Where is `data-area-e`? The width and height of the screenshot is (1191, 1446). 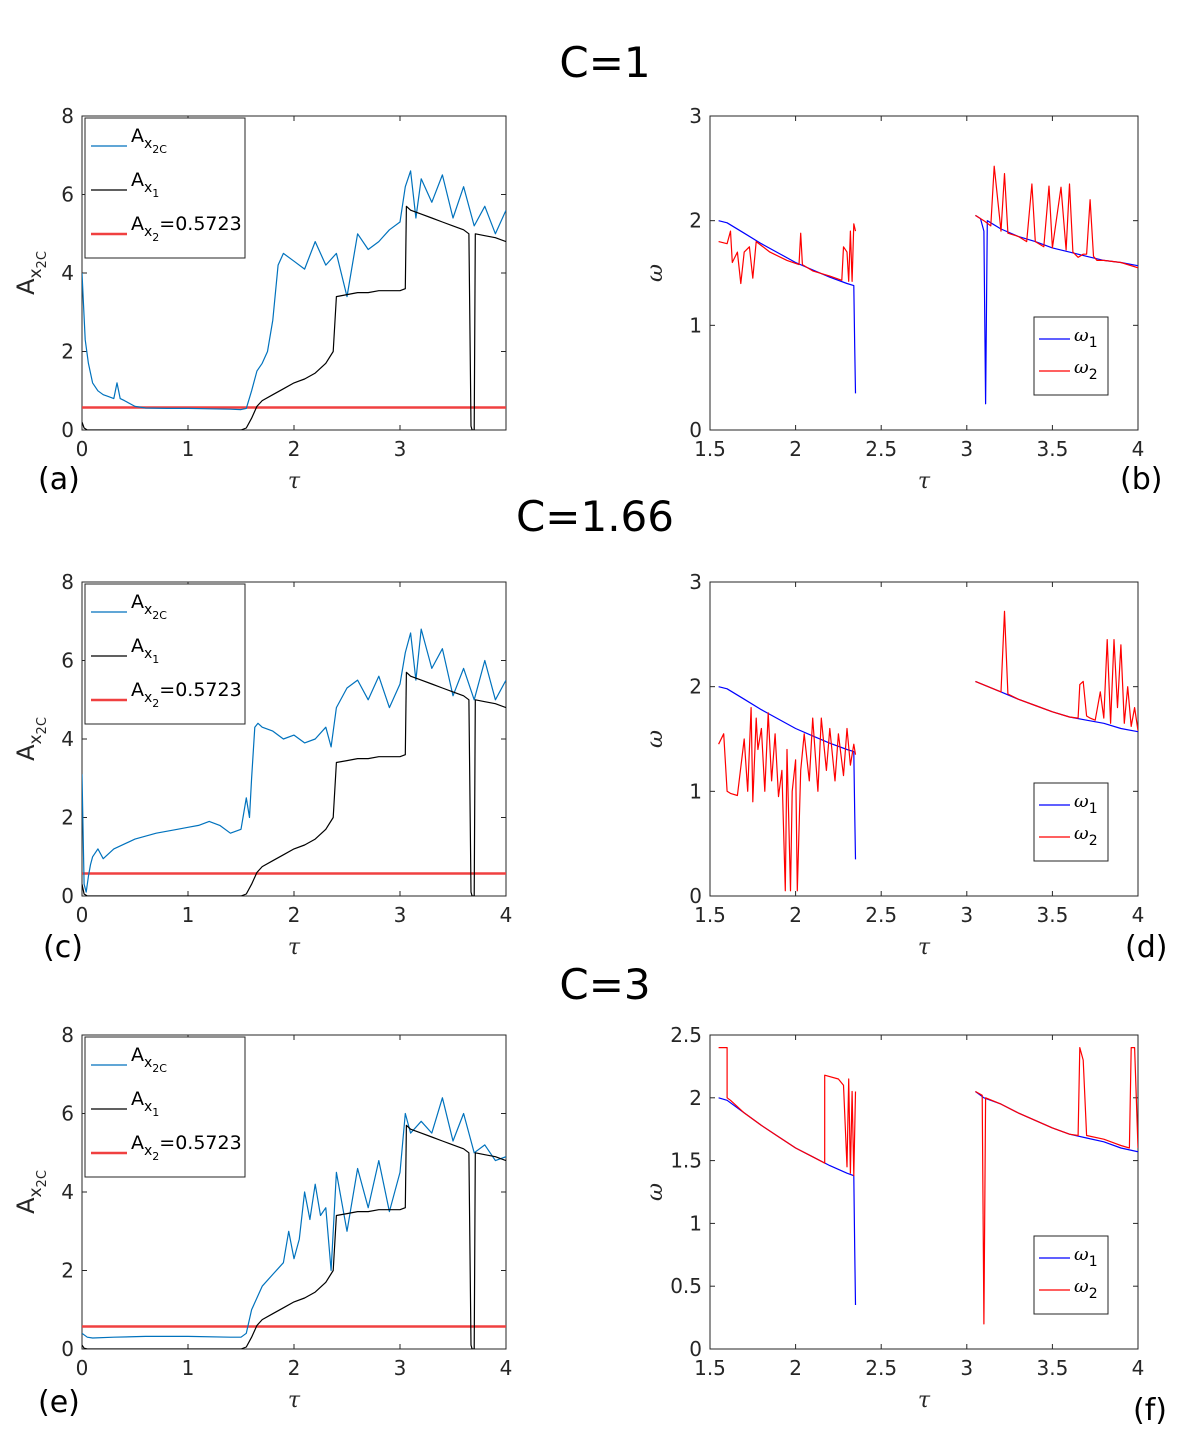
data-area-e is located at coordinates (294, 1223).